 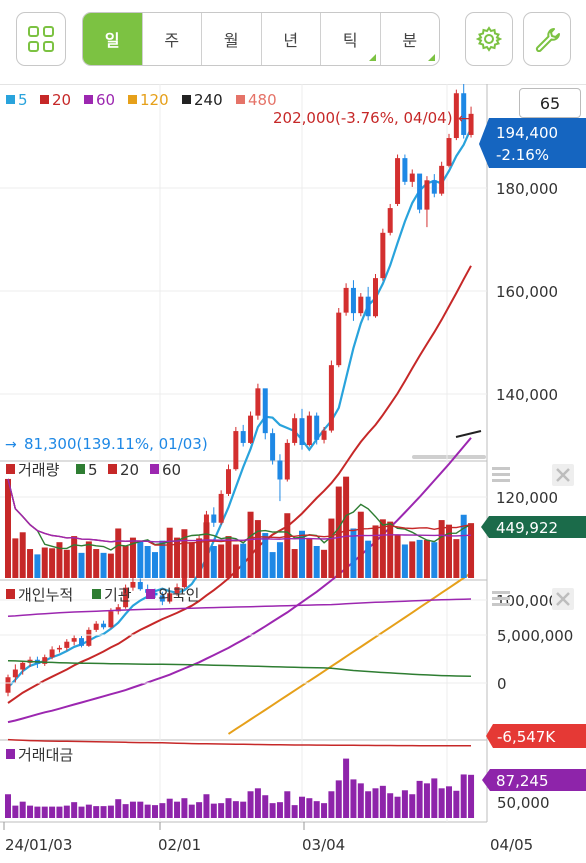 What do you see at coordinates (522, 781) in the screenshot?
I see `amount-badge-value: 87,245` at bounding box center [522, 781].